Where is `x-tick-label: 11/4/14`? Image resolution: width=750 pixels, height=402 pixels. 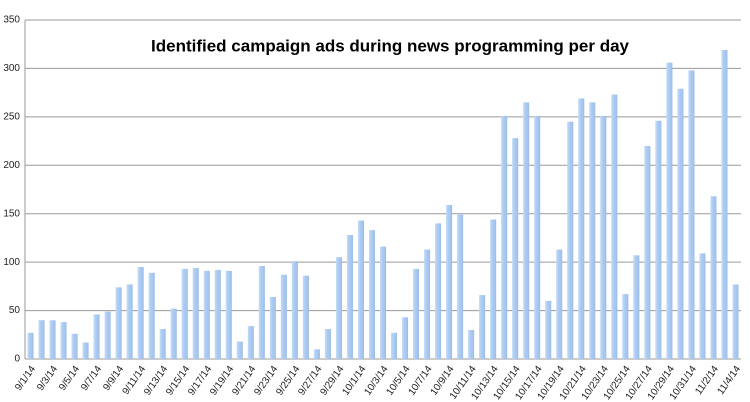
x-tick-label: 11/4/14 is located at coordinates (729, 380).